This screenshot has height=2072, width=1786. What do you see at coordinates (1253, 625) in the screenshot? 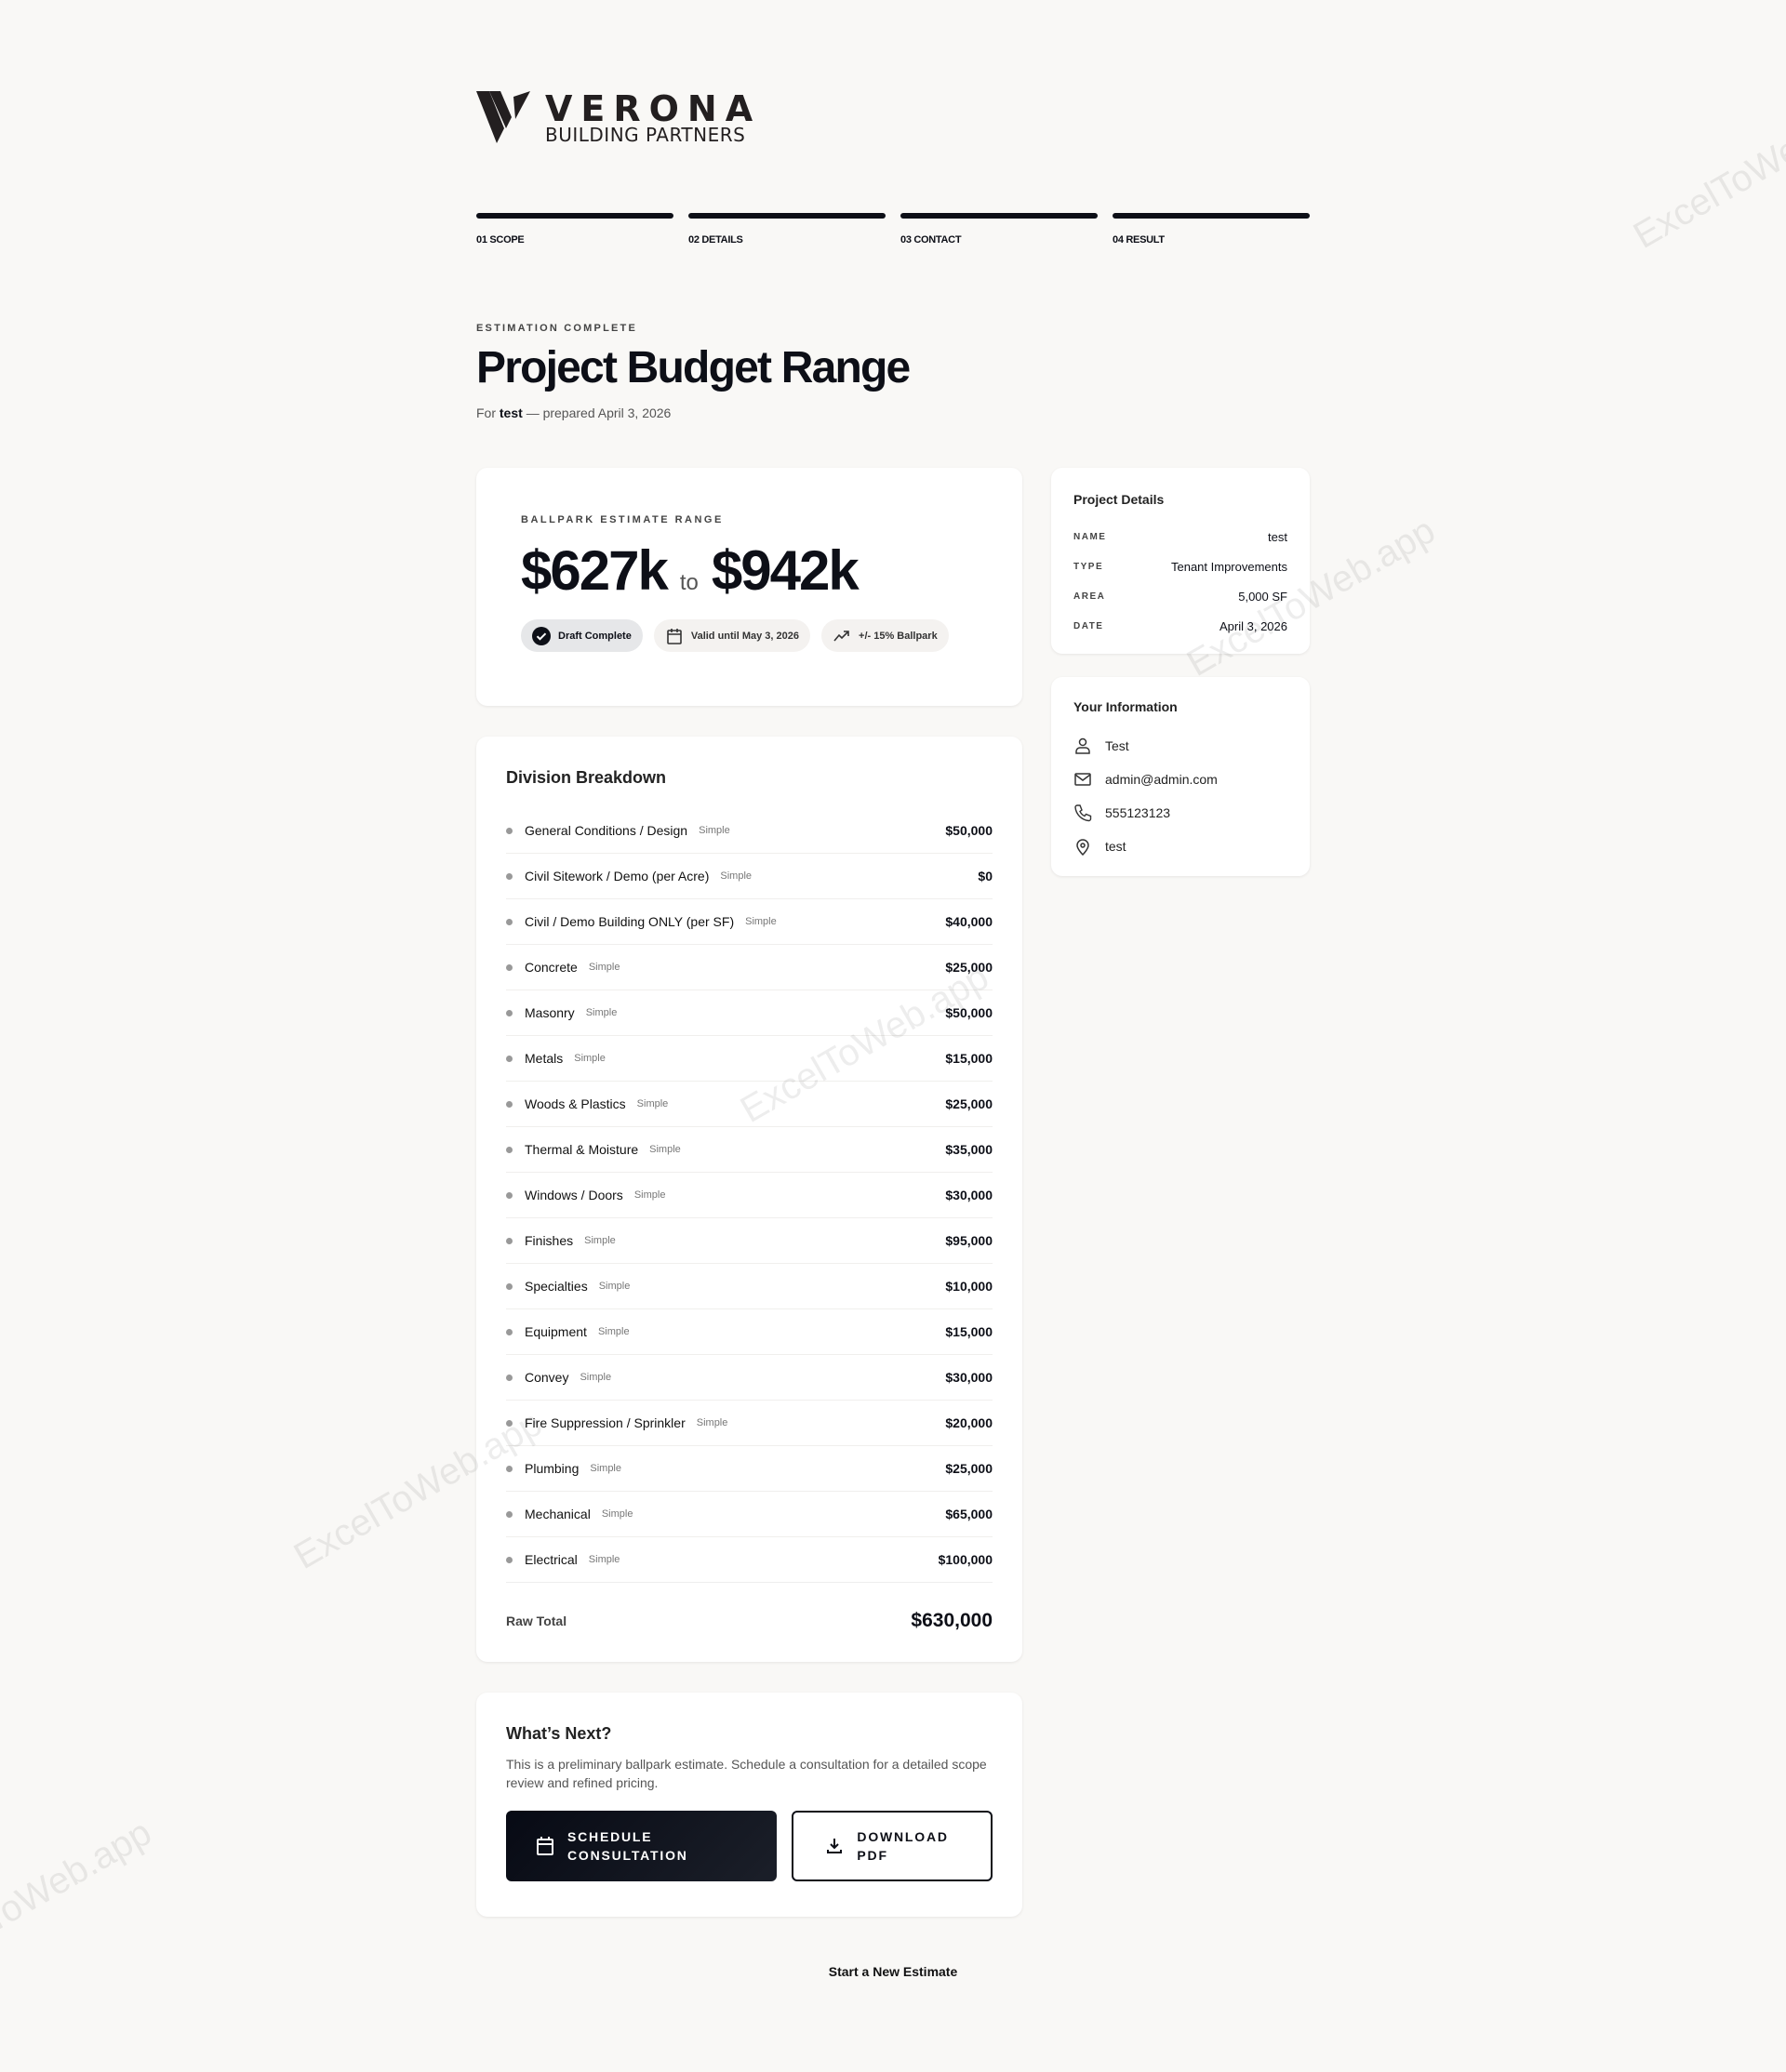
I see `detail-value: April 3, 2026` at bounding box center [1253, 625].